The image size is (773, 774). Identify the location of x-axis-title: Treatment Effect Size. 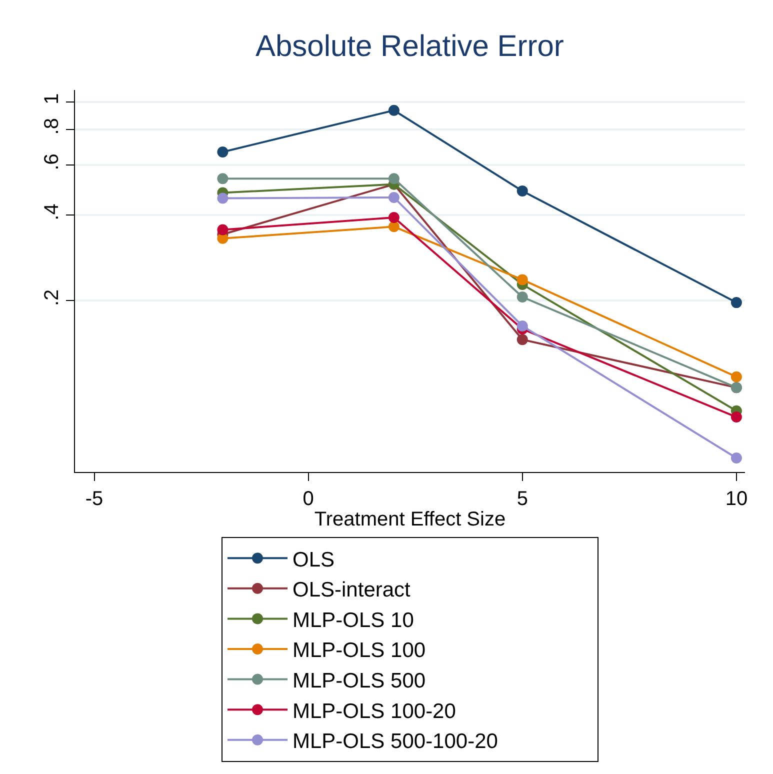
(410, 519).